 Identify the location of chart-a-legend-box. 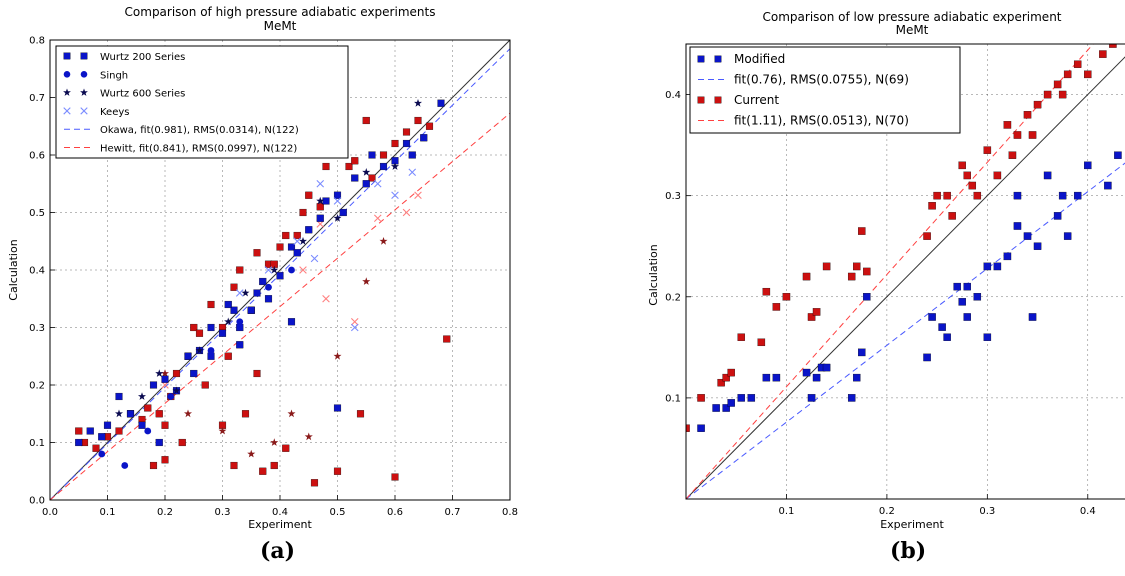
(202, 102).